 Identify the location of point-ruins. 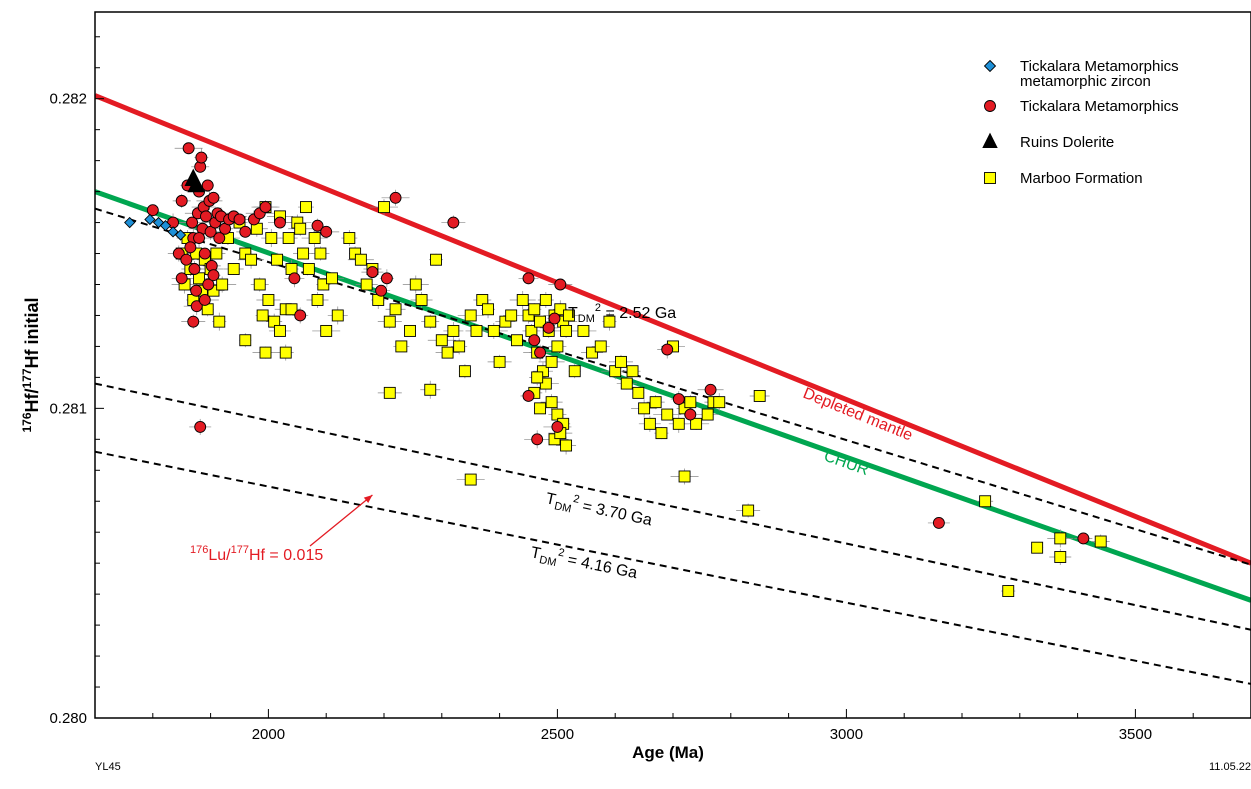
(196, 183).